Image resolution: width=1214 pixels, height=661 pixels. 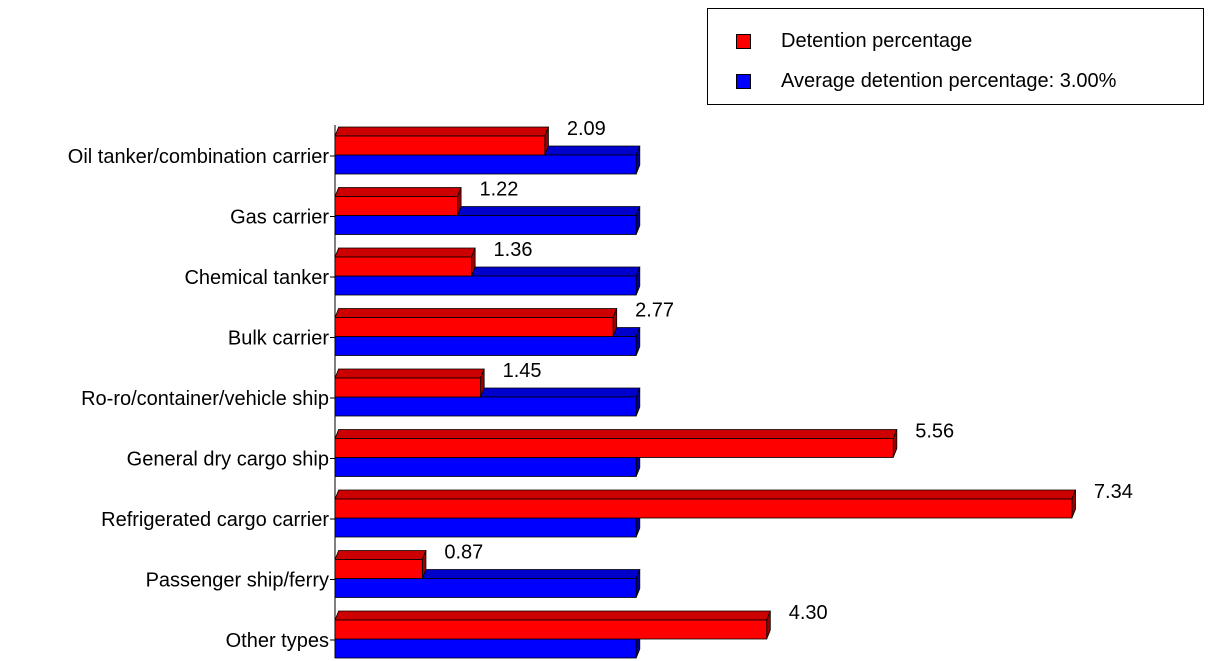 I want to click on detention-bar-4-front, so click(x=407, y=387).